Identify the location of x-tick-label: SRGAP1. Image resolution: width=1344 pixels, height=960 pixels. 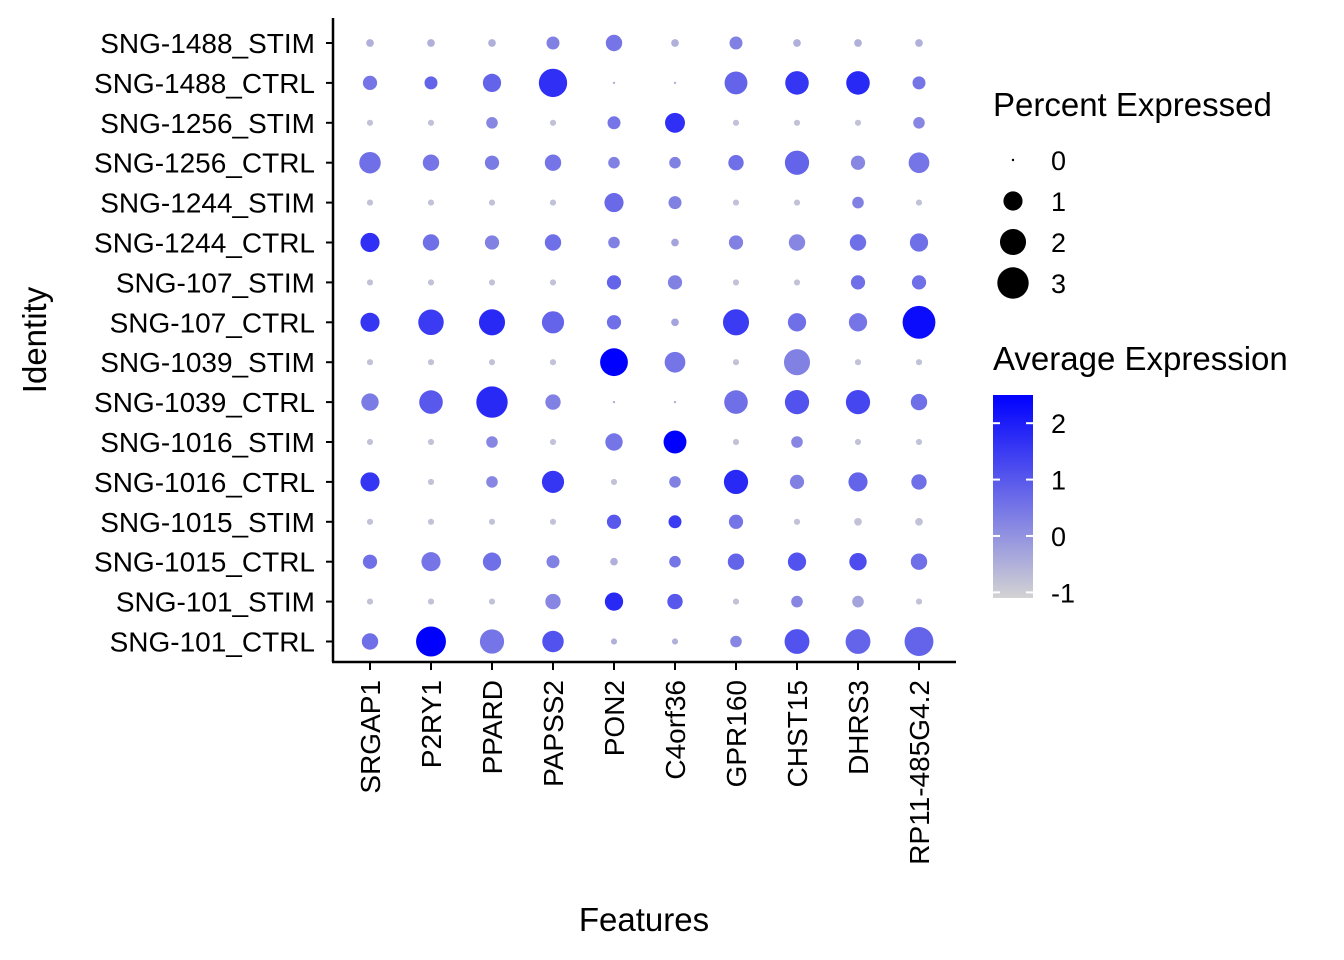
(370, 737).